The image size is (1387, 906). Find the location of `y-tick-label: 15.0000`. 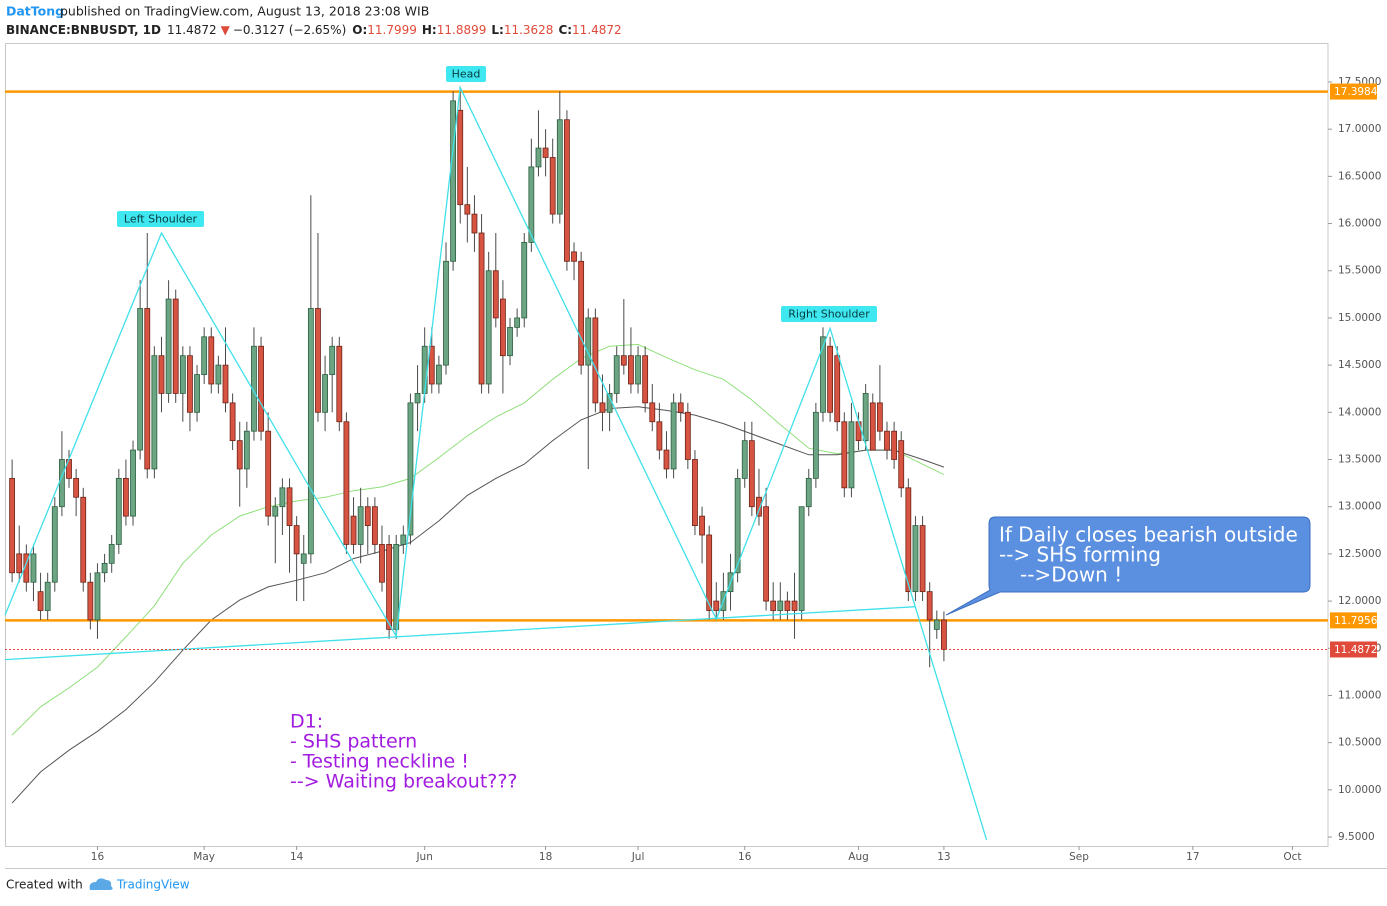

y-tick-label: 15.0000 is located at coordinates (1359, 318).